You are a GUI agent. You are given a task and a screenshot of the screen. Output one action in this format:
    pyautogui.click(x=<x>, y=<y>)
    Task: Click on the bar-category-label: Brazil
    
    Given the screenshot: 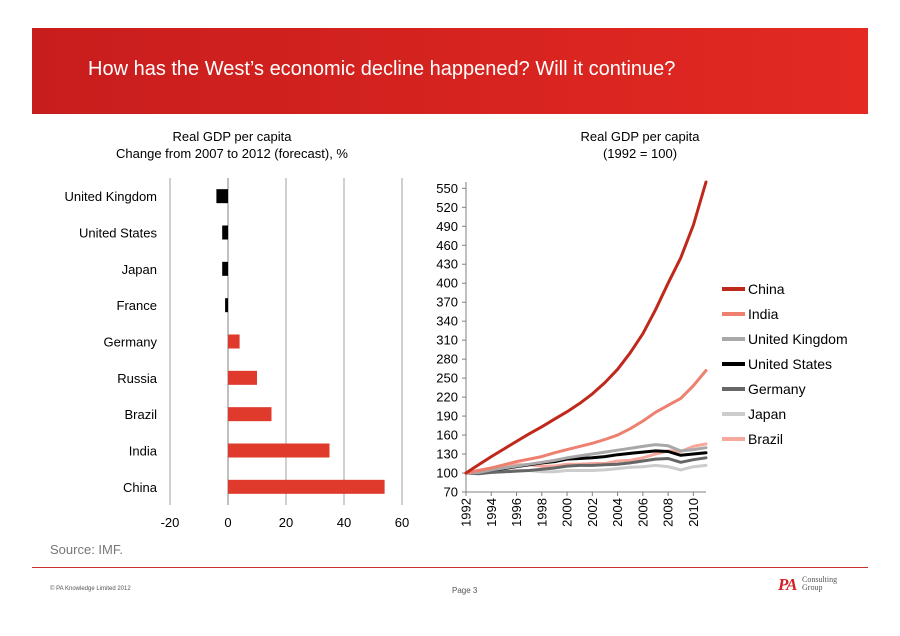 What is the action you would take?
    pyautogui.click(x=140, y=414)
    